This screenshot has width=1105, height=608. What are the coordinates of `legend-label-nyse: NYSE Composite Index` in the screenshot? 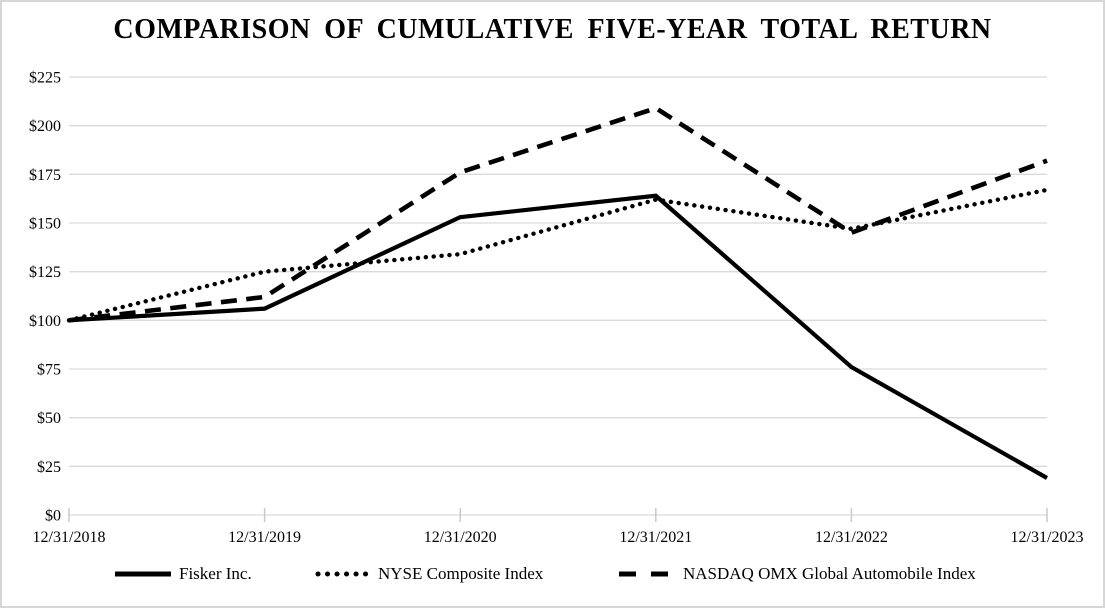 It's located at (461, 573).